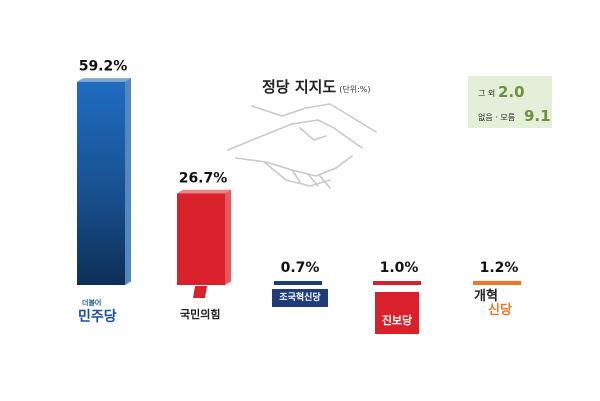  I want to click on party-logo-name: 조국혁신당, so click(300, 298).